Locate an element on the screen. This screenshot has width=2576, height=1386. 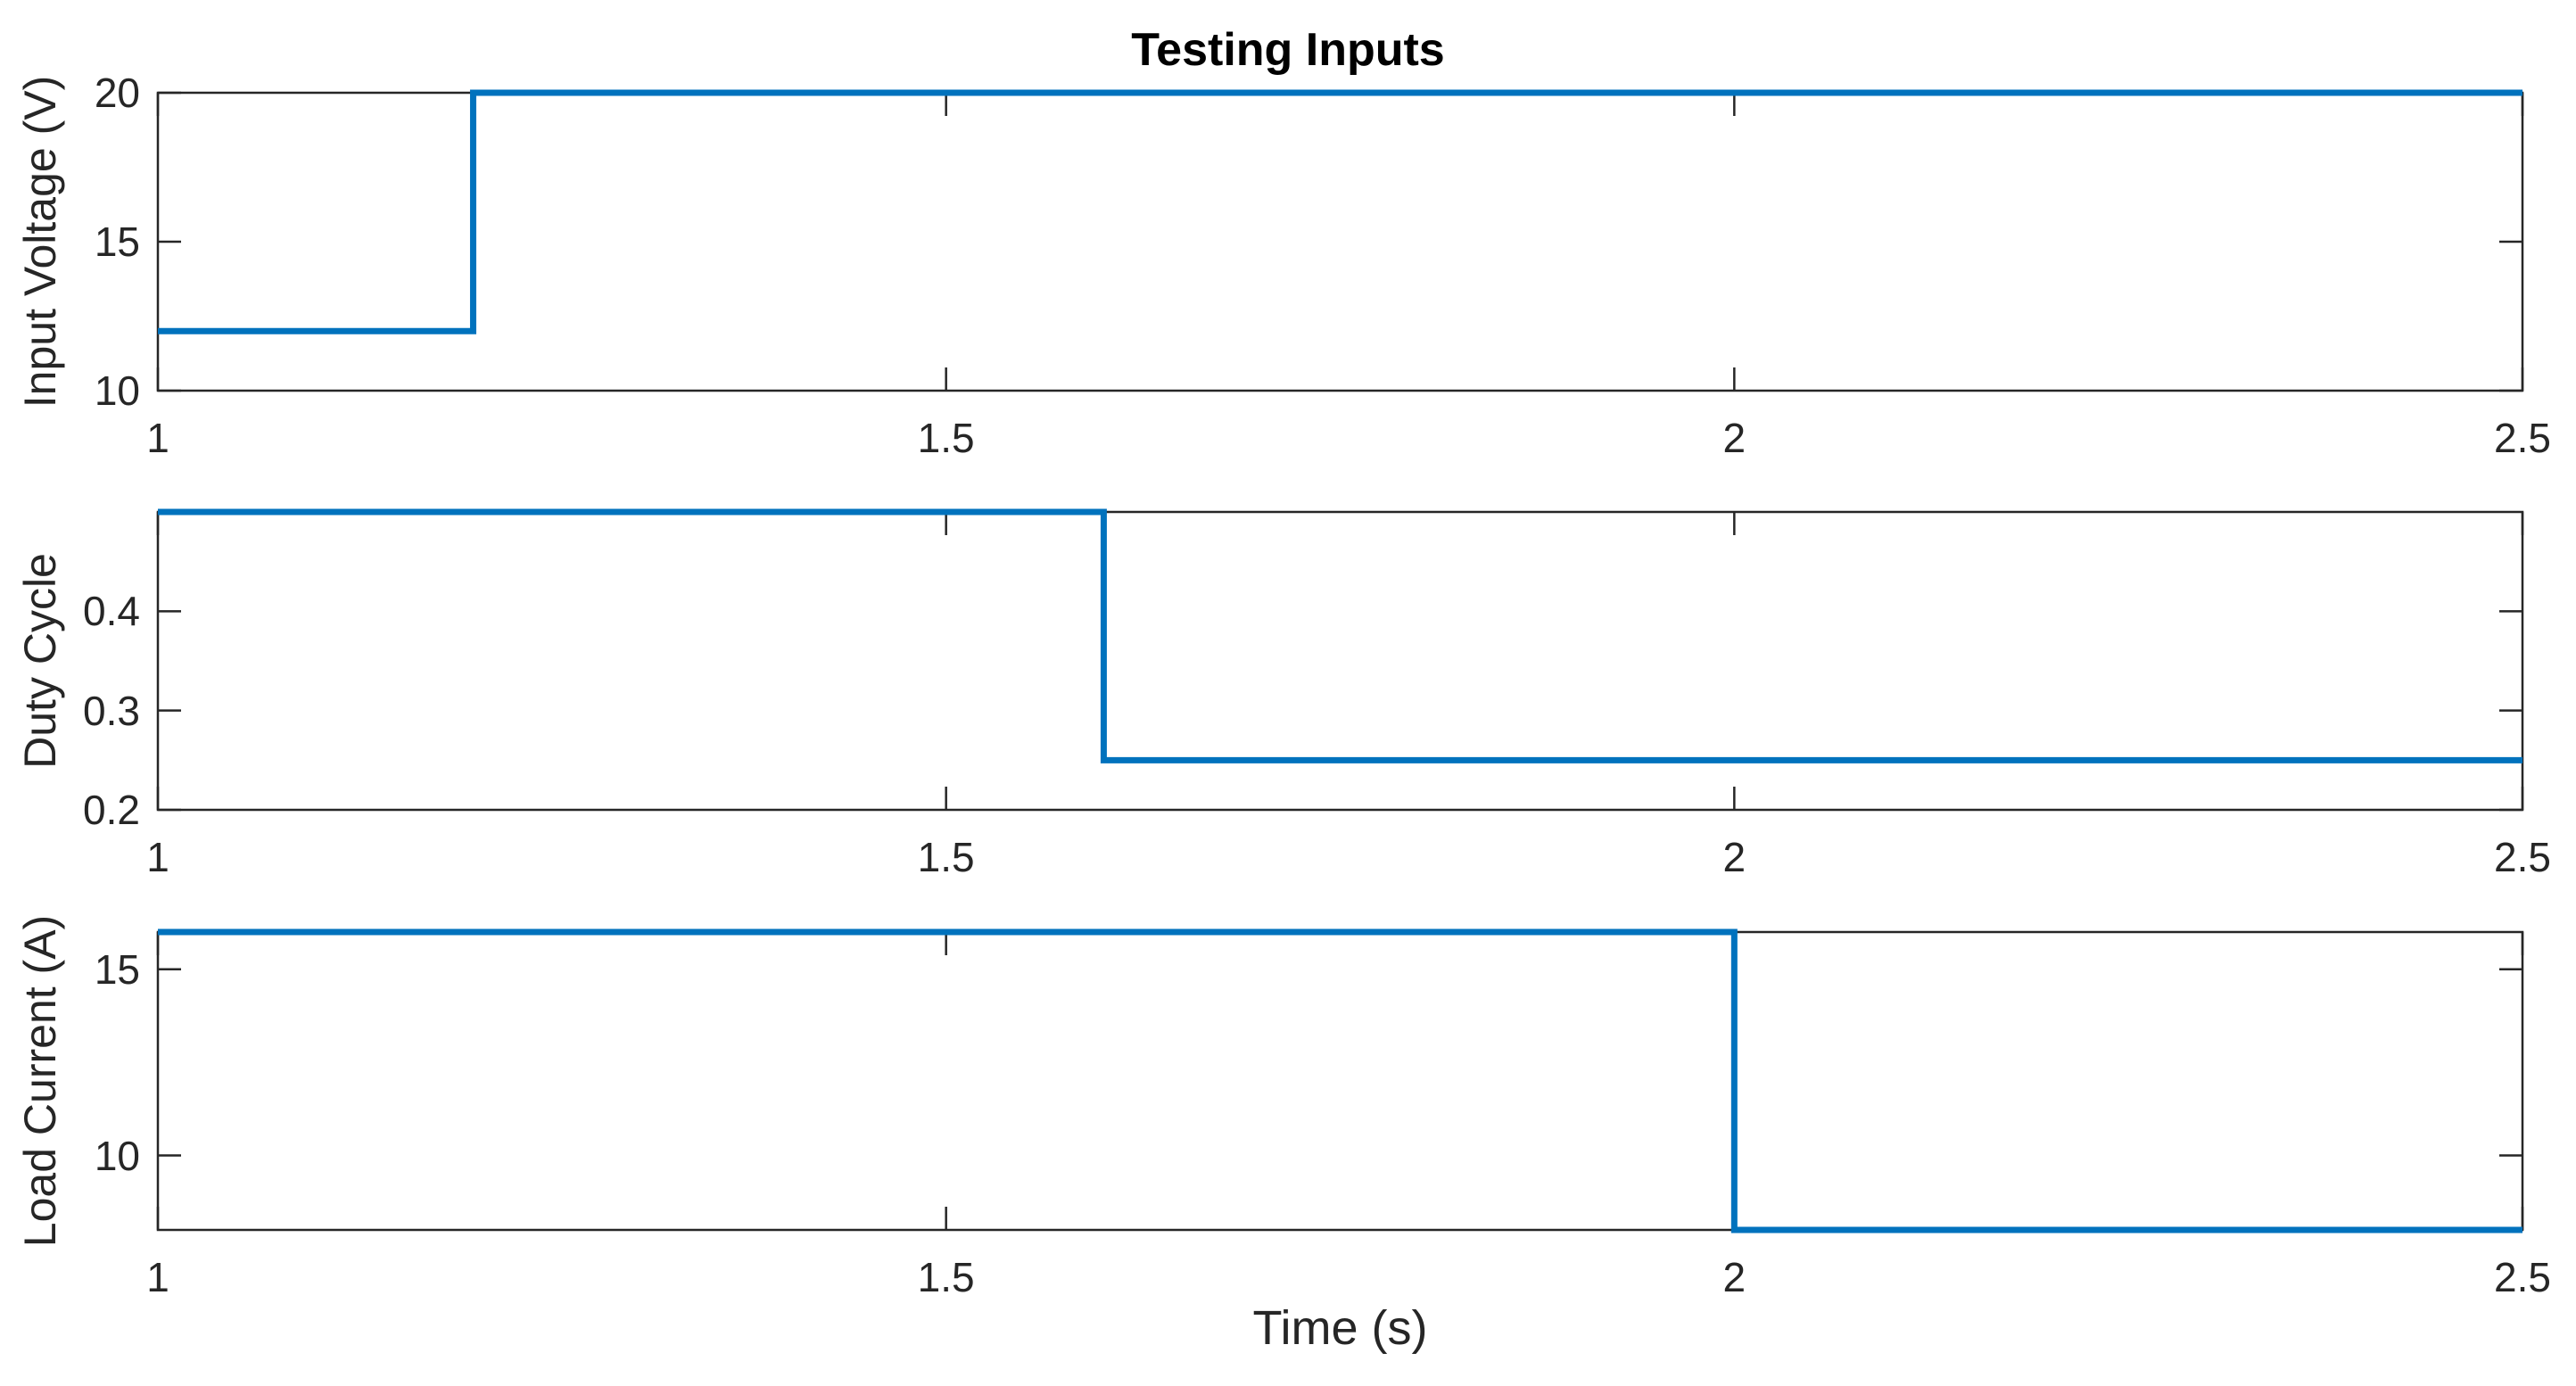
duty-cycle-ytick-label-0.4: 0.4 is located at coordinates (112, 611).